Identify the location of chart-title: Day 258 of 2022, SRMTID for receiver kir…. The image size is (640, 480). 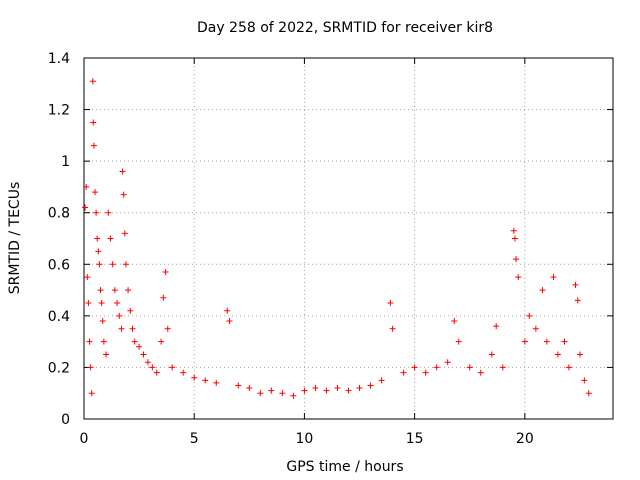
(345, 28).